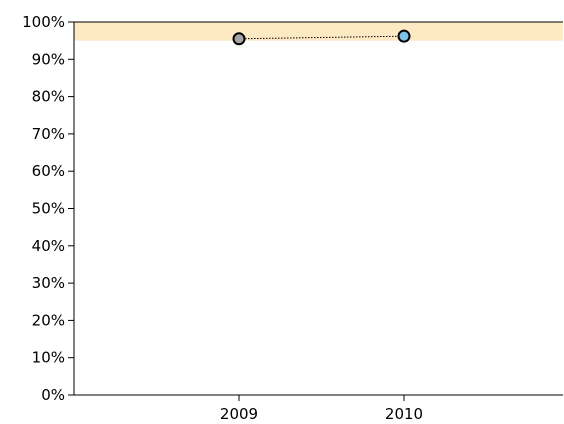 The height and width of the screenshot is (424, 564). I want to click on x-tick-label: 2009, so click(239, 414).